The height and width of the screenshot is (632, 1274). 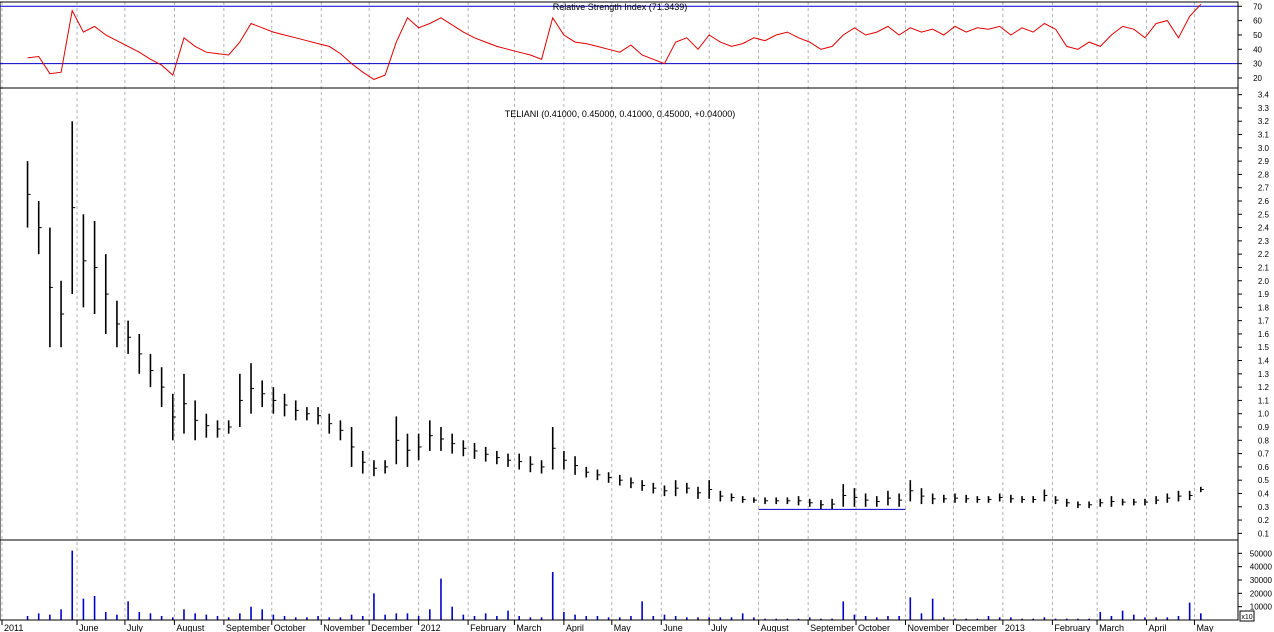 I want to click on volume-tick-label: 40000, so click(x=1261, y=567).